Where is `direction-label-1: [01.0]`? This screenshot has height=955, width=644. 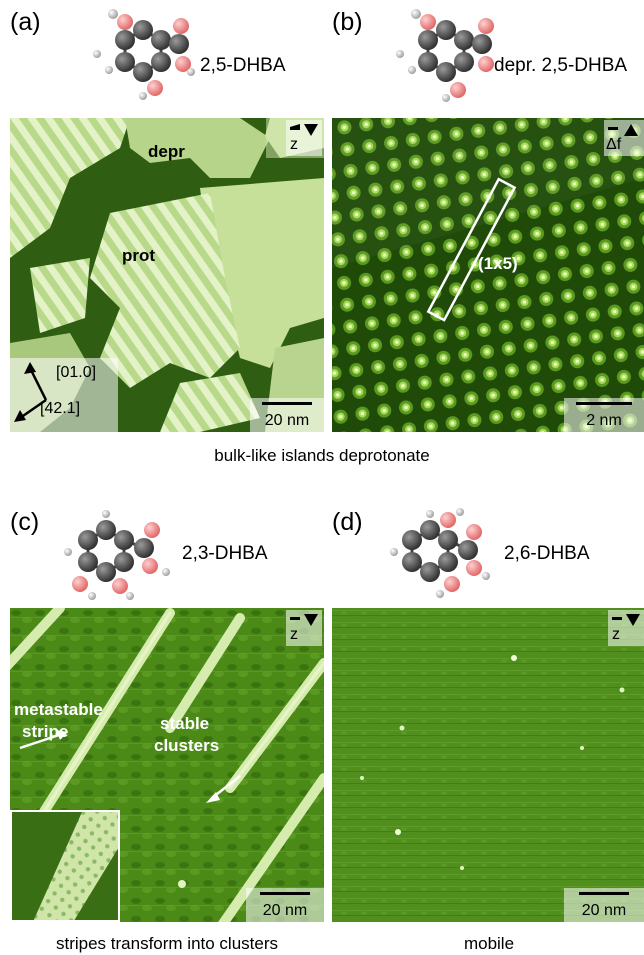 direction-label-1: [01.0] is located at coordinates (76, 372).